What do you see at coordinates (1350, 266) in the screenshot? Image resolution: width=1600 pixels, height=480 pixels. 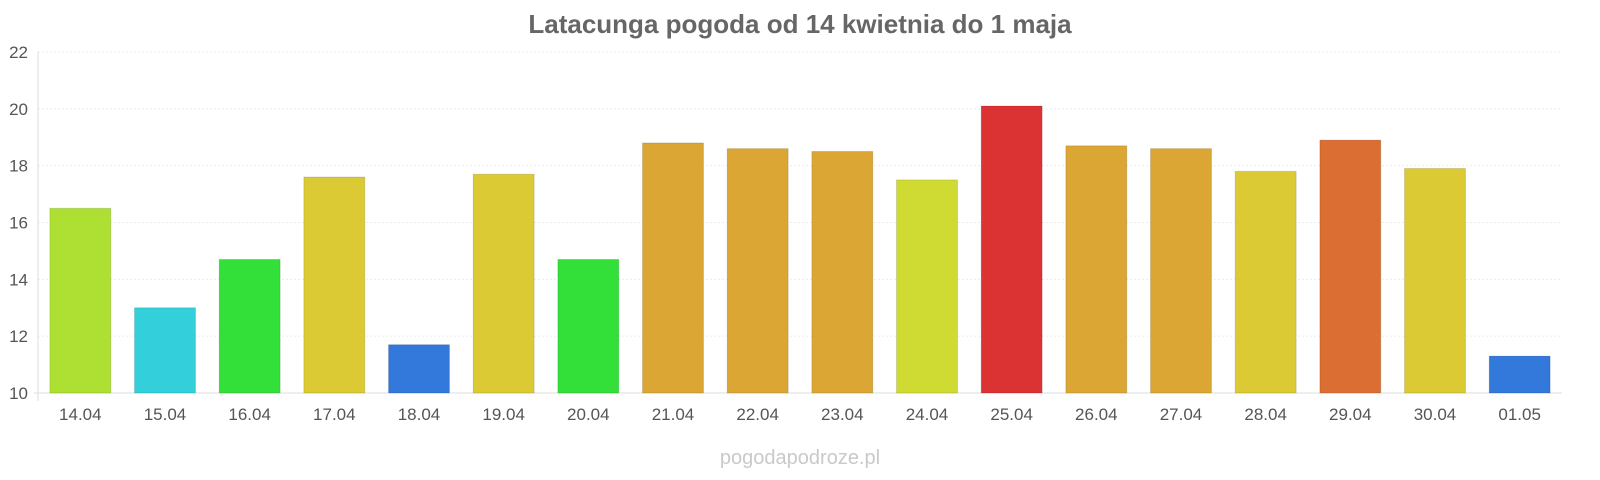 I see `bar-29.04` at bounding box center [1350, 266].